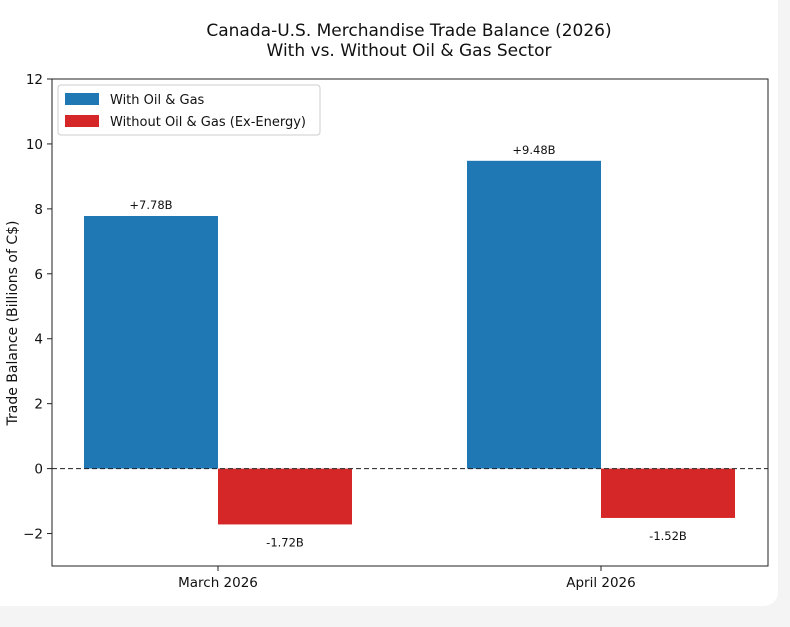  Describe the element at coordinates (218, 583) in the screenshot. I see `x-tick-label: March 2026` at that location.